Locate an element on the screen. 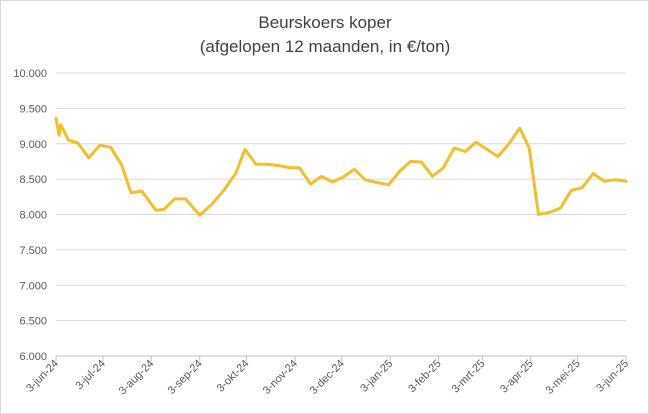 The width and height of the screenshot is (649, 414). chart-title: Beurskoers koper is located at coordinates (325, 22).